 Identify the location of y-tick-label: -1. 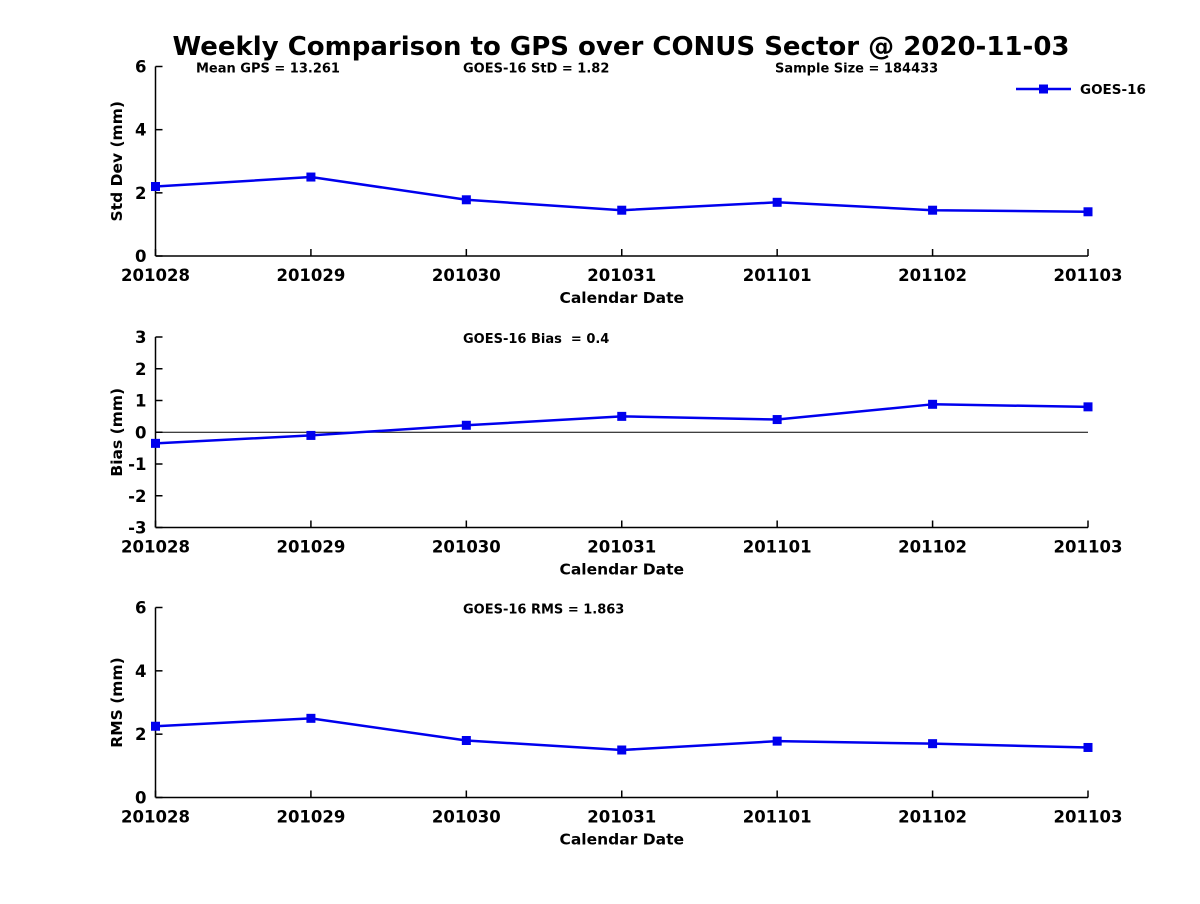
(137, 464).